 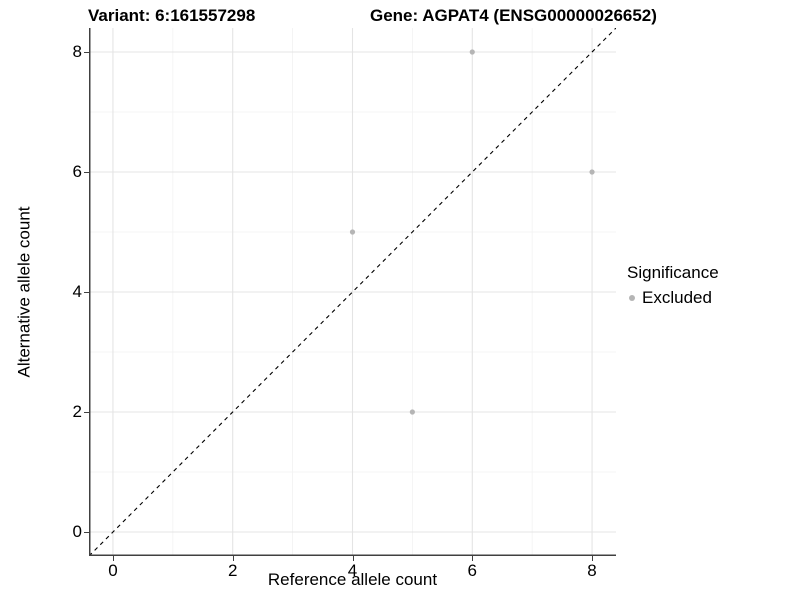 I want to click on y-tick-label: 2, so click(x=77, y=411).